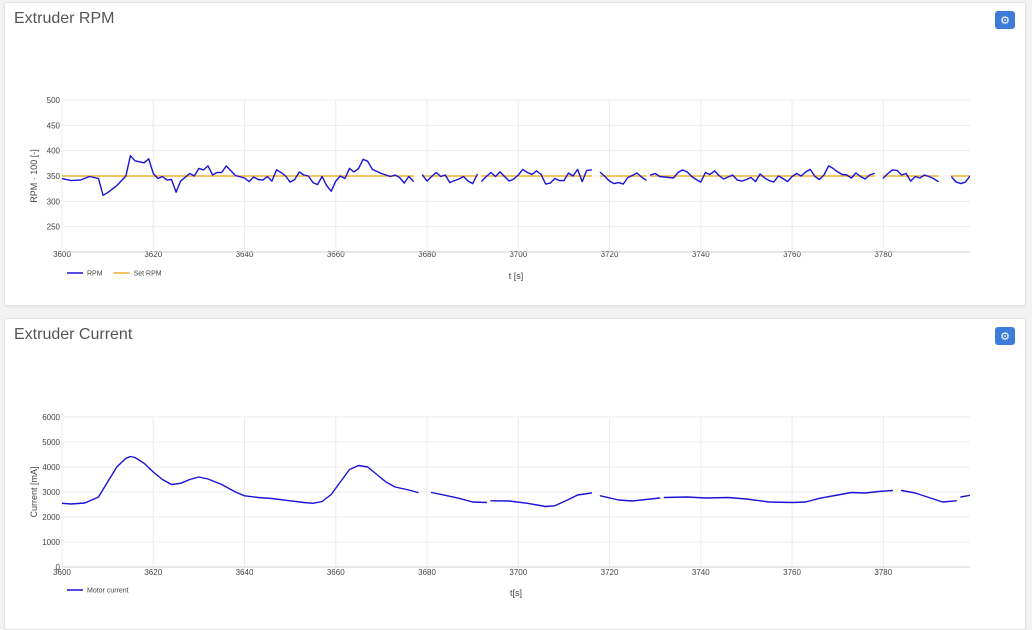  Describe the element at coordinates (54, 100) in the screenshot. I see `y-tick-label: 500` at that location.